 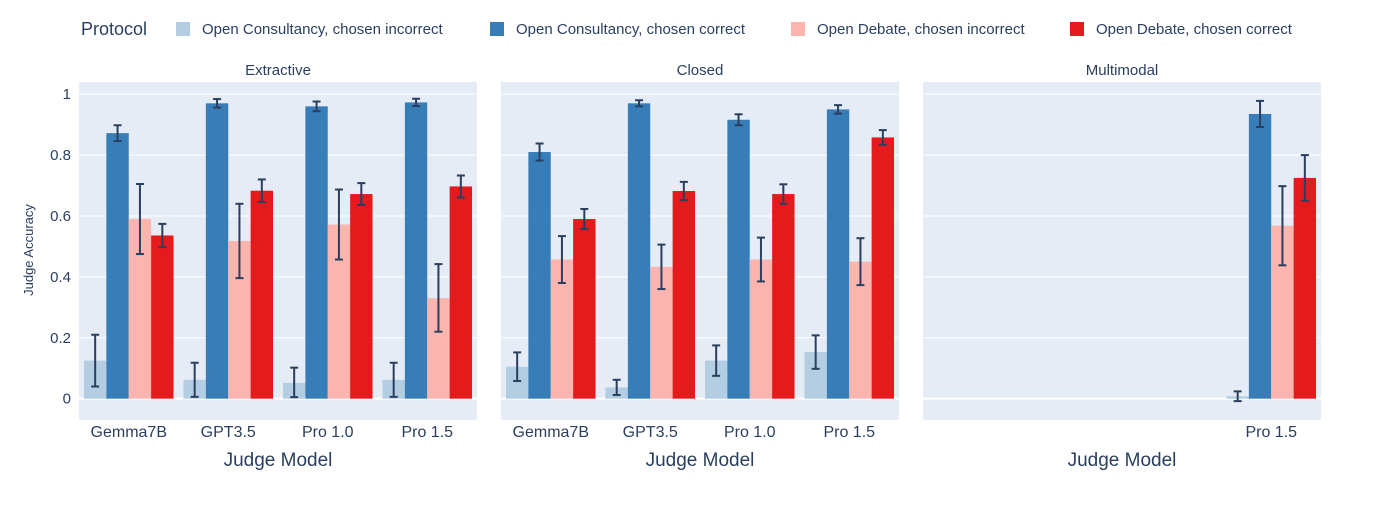 What do you see at coordinates (60, 338) in the screenshot?
I see `y-tick-label: 0.2` at bounding box center [60, 338].